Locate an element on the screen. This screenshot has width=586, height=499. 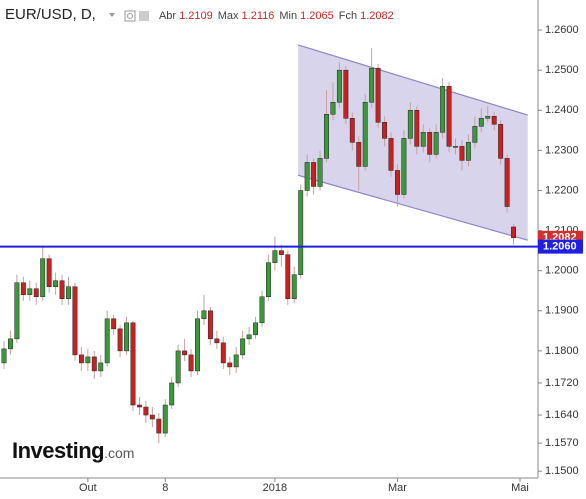
y-tick-label: 1.1570 is located at coordinates (562, 443).